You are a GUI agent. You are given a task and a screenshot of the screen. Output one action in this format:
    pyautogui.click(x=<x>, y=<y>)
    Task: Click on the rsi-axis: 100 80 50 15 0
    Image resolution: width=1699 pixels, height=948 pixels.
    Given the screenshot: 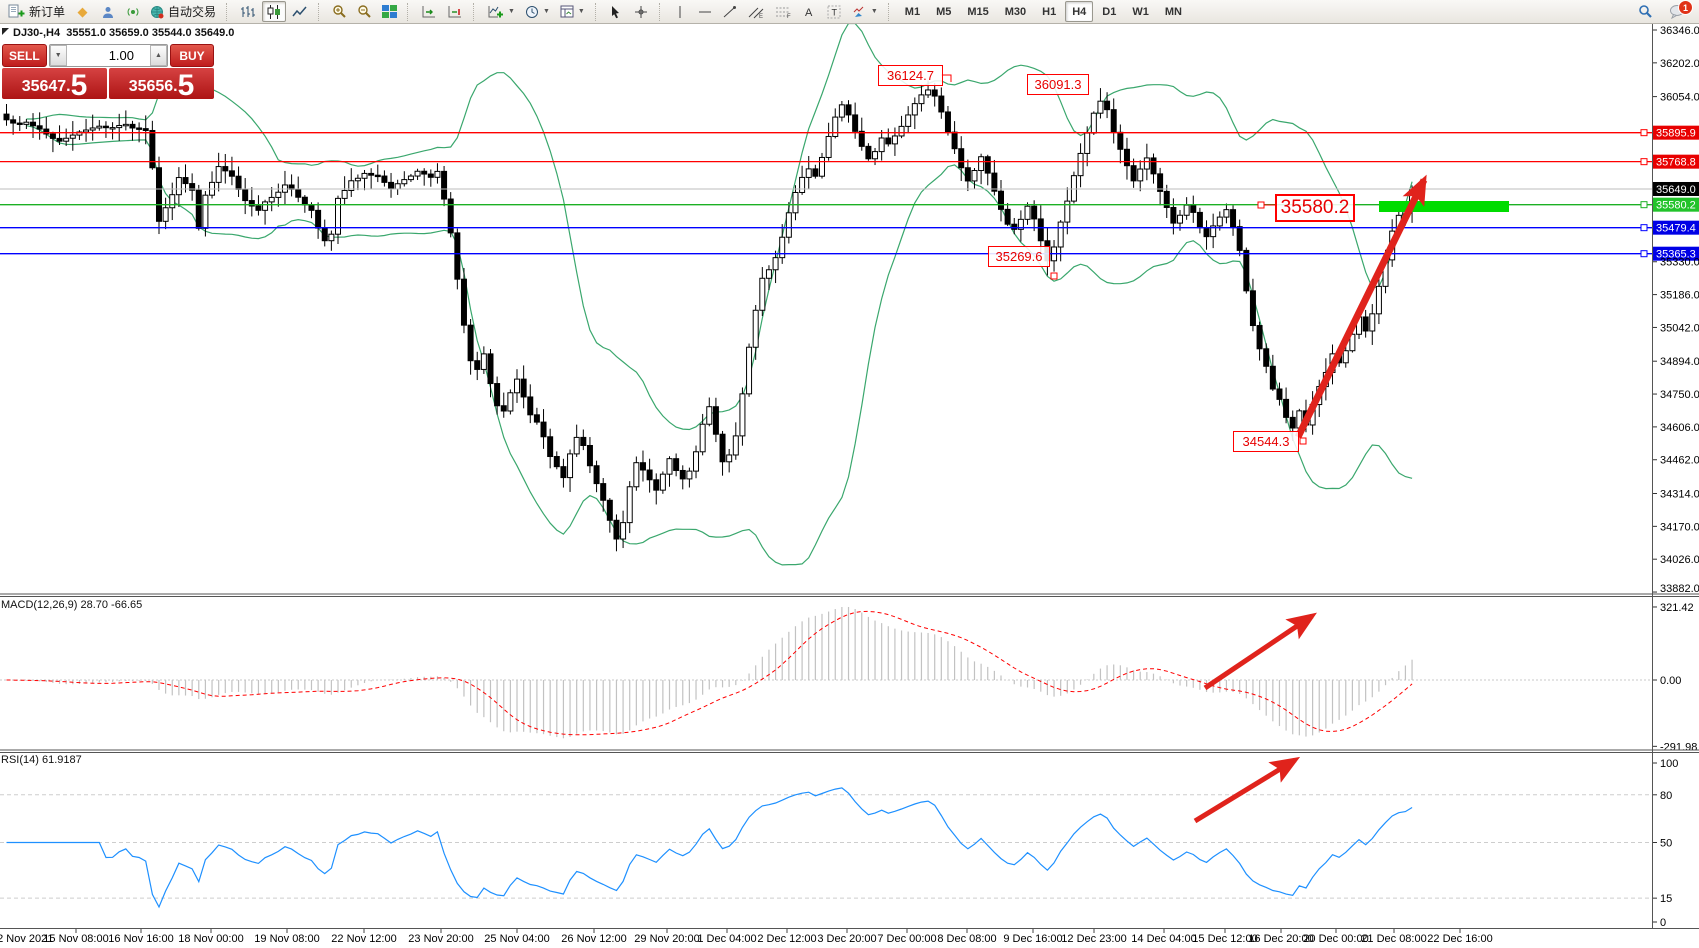 What is the action you would take?
    pyautogui.click(x=1665, y=843)
    